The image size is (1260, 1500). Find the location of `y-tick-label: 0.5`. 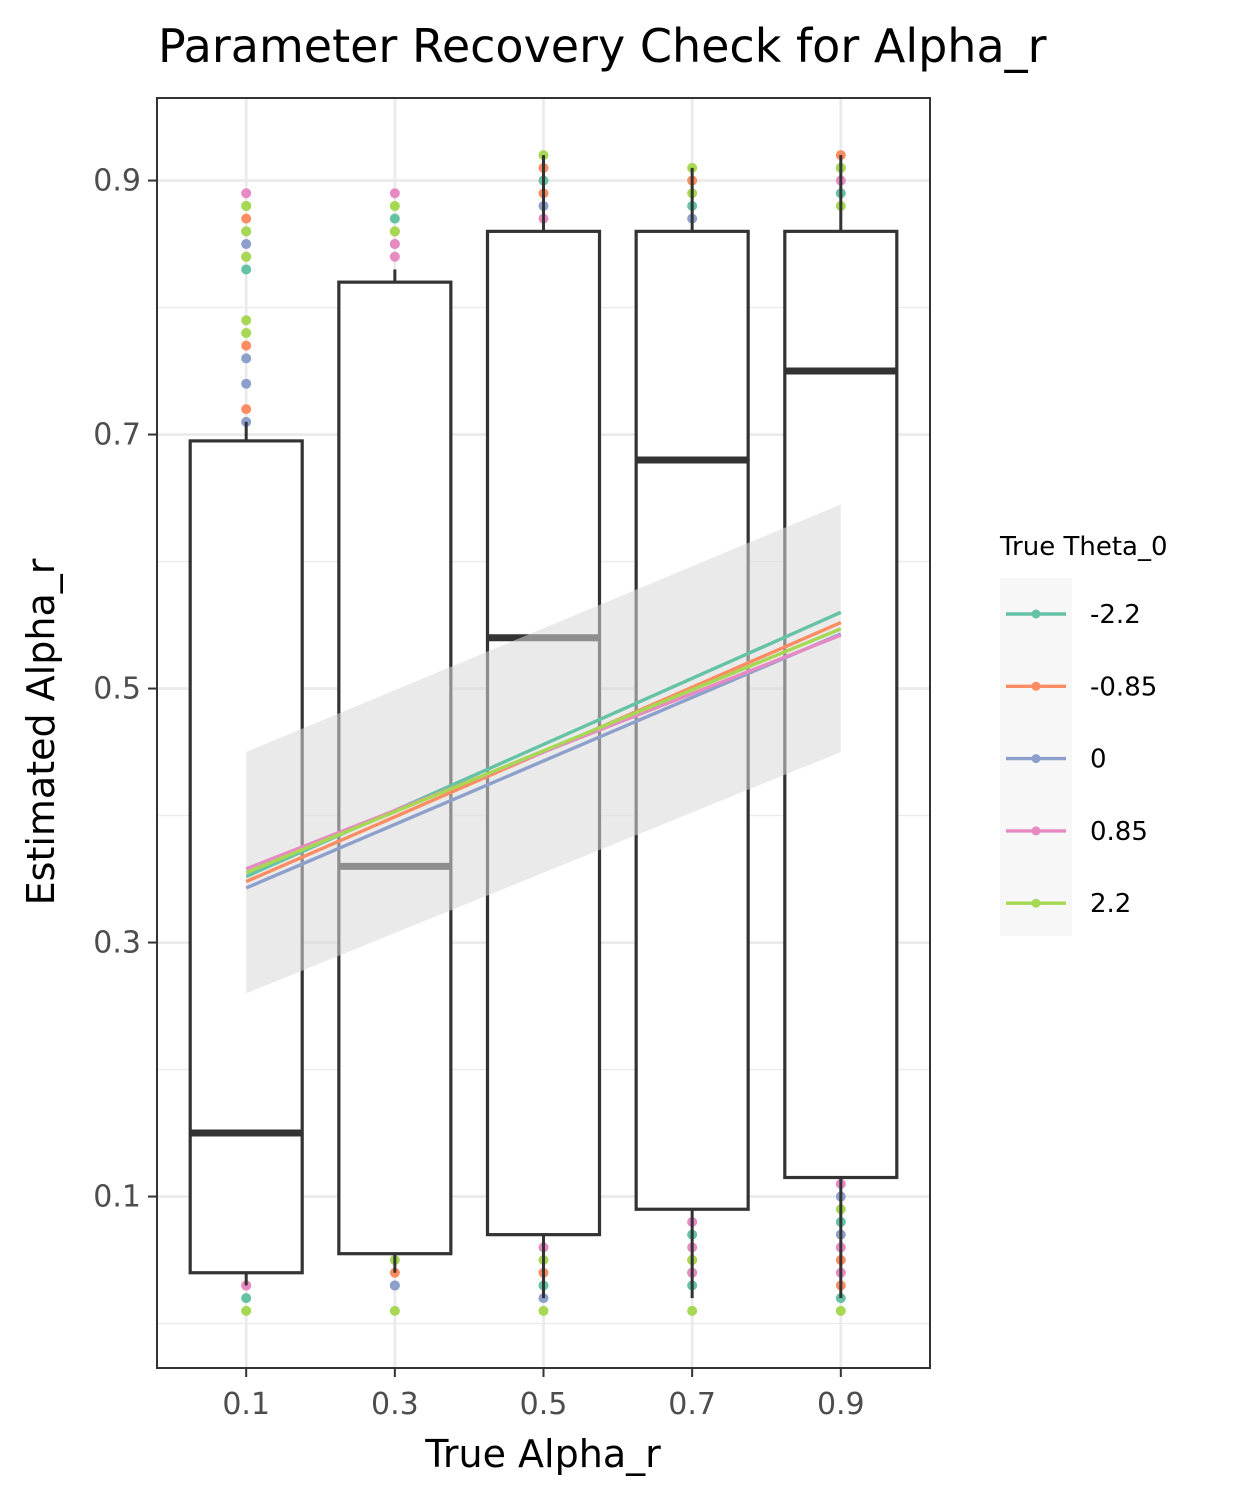

y-tick-label: 0.5 is located at coordinates (117, 689).